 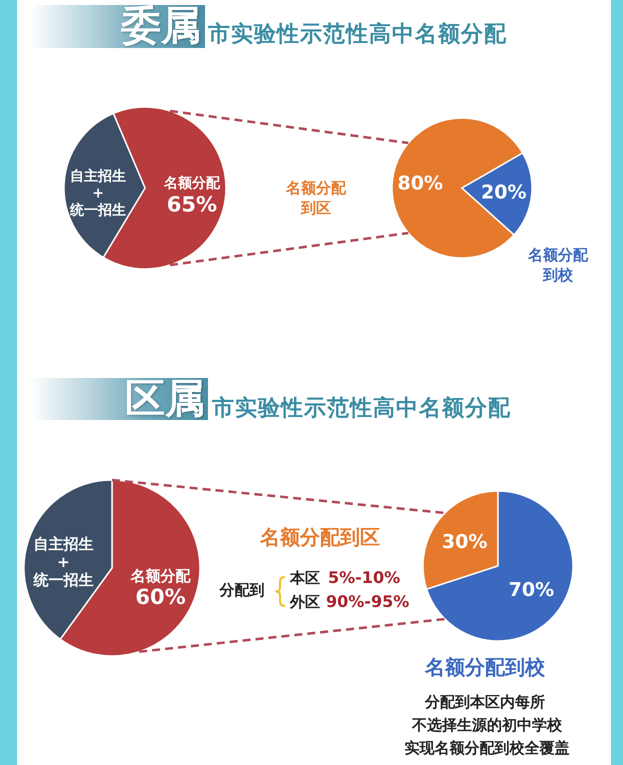 What do you see at coordinates (484, 702) in the screenshot?
I see `text: 分配到本区内每所` at bounding box center [484, 702].